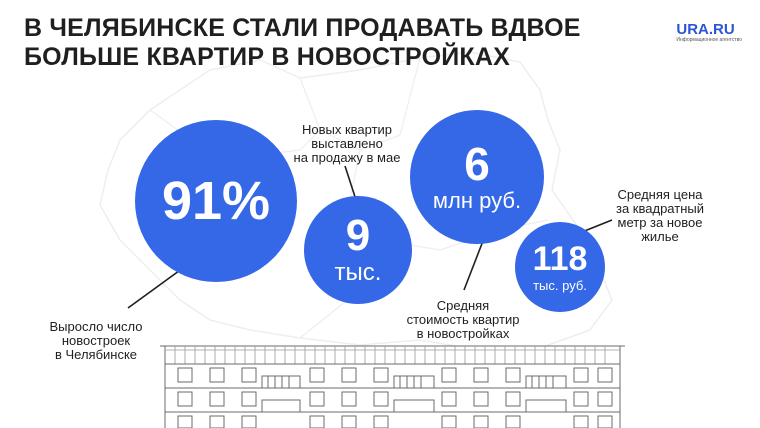 This screenshot has width=760, height=428. I want to click on caption-line: выставлено, so click(347, 143).